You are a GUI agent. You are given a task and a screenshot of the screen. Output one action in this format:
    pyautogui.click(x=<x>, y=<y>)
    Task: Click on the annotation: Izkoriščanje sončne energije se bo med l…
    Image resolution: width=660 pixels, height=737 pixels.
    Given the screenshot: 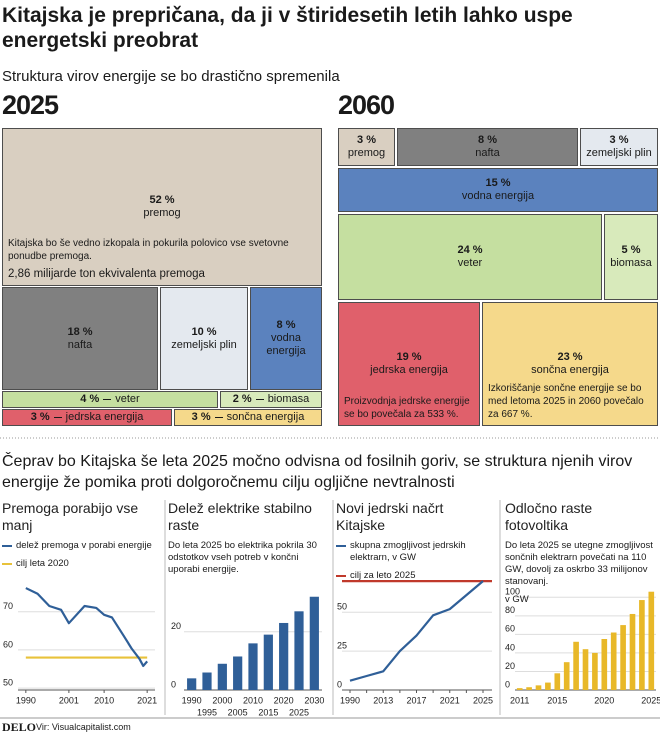 What is the action you would take?
    pyautogui.click(x=570, y=401)
    